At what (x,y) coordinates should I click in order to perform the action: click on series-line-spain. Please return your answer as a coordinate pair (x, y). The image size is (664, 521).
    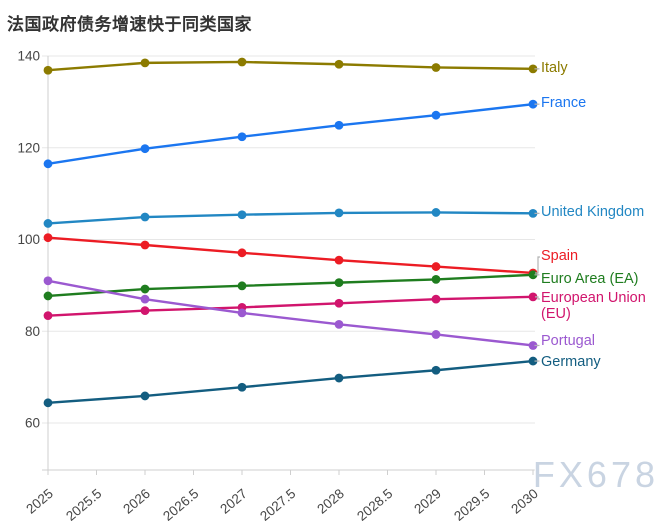
    Looking at the image, I should click on (290, 255).